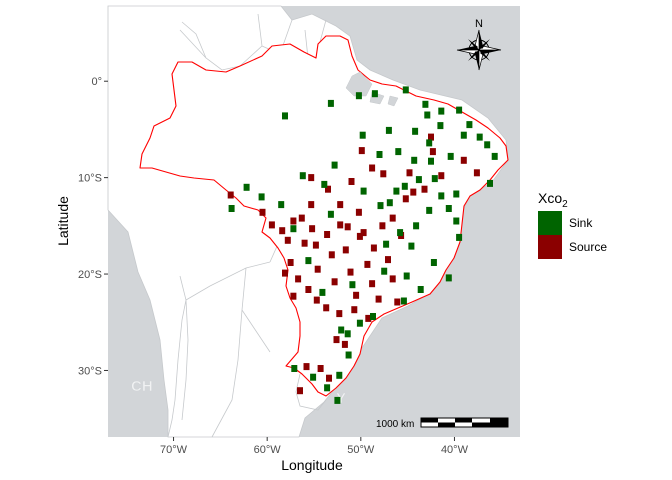  Describe the element at coordinates (223, 340) in the screenshot. I see `country-borders-south` at that location.